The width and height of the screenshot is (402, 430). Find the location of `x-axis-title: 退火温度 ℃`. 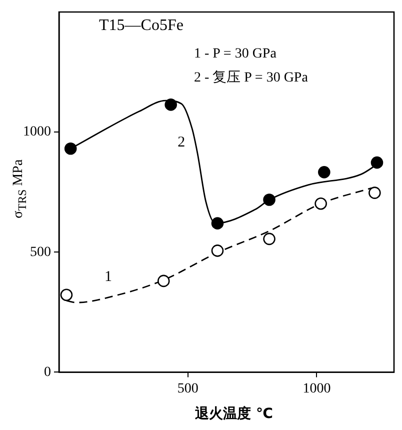

x-axis-title: 退火温度 ℃ is located at coordinates (234, 414).